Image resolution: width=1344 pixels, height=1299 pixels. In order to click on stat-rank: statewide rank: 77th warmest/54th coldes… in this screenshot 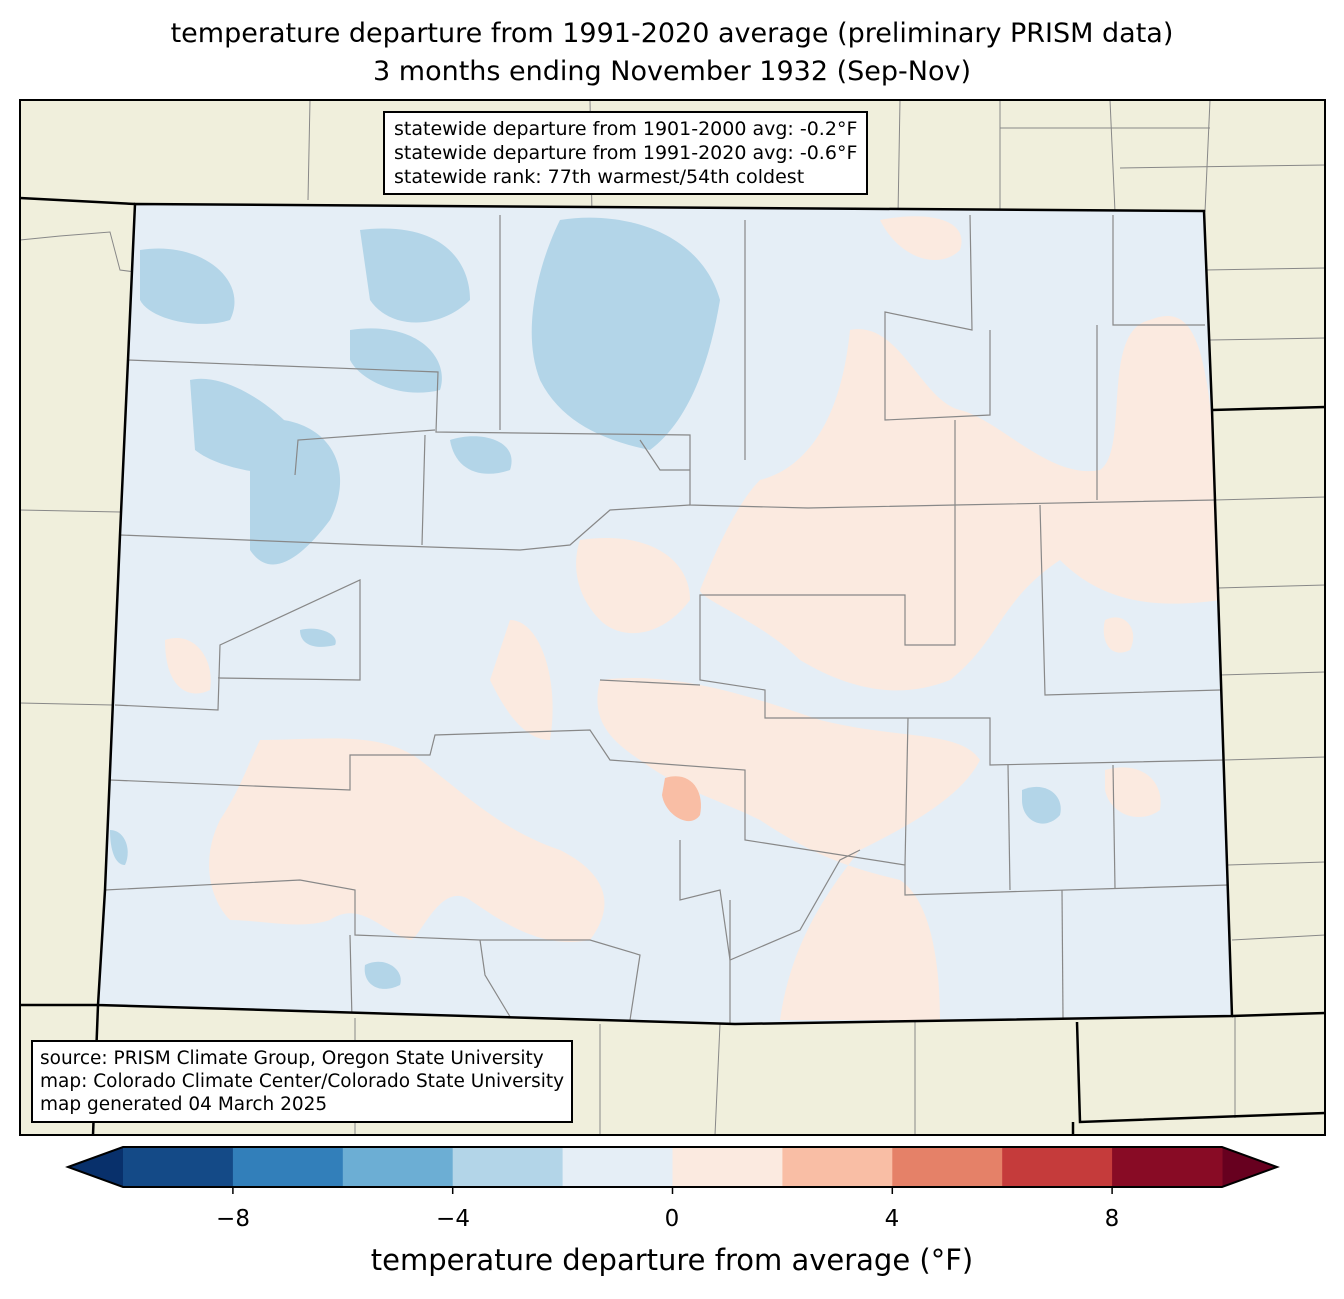, I will do `click(599, 177)`.